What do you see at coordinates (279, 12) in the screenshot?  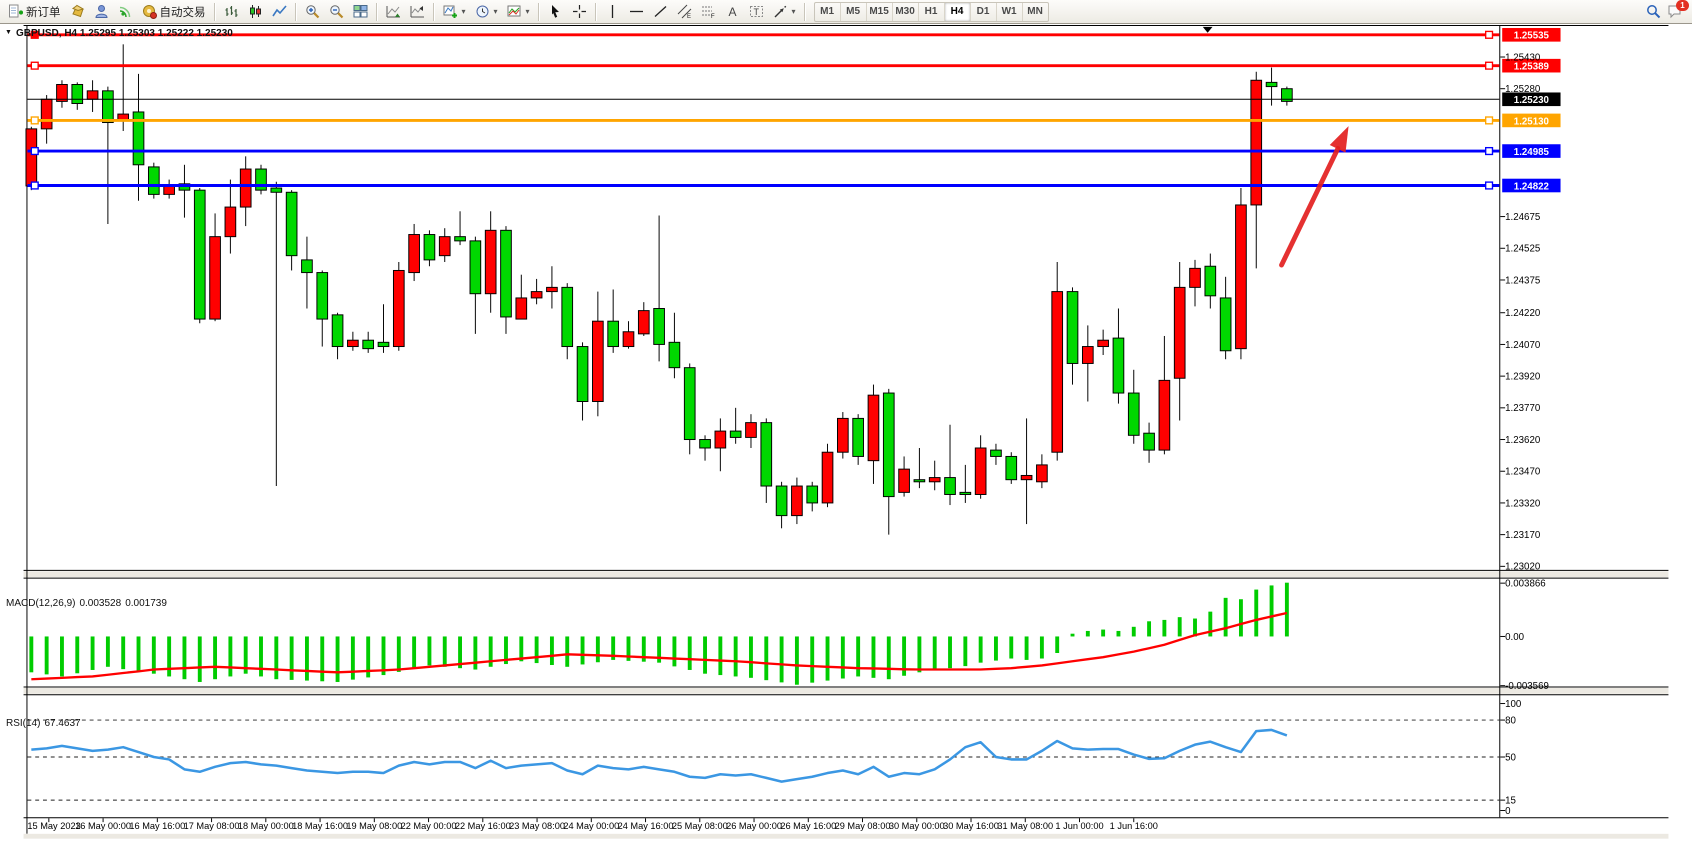 I see `line-chart-button` at bounding box center [279, 12].